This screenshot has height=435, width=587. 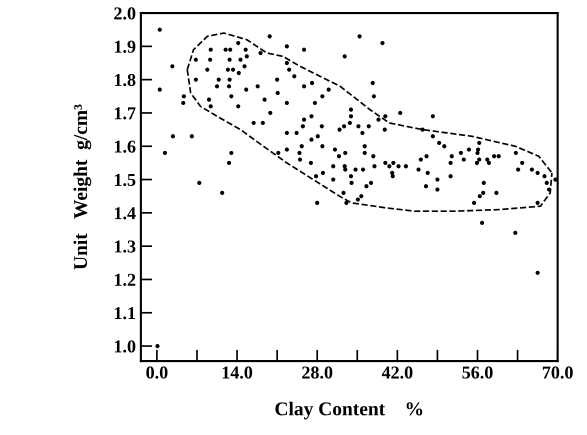 What do you see at coordinates (125, 313) in the screenshot?
I see `y-tick-label: 1.1` at bounding box center [125, 313].